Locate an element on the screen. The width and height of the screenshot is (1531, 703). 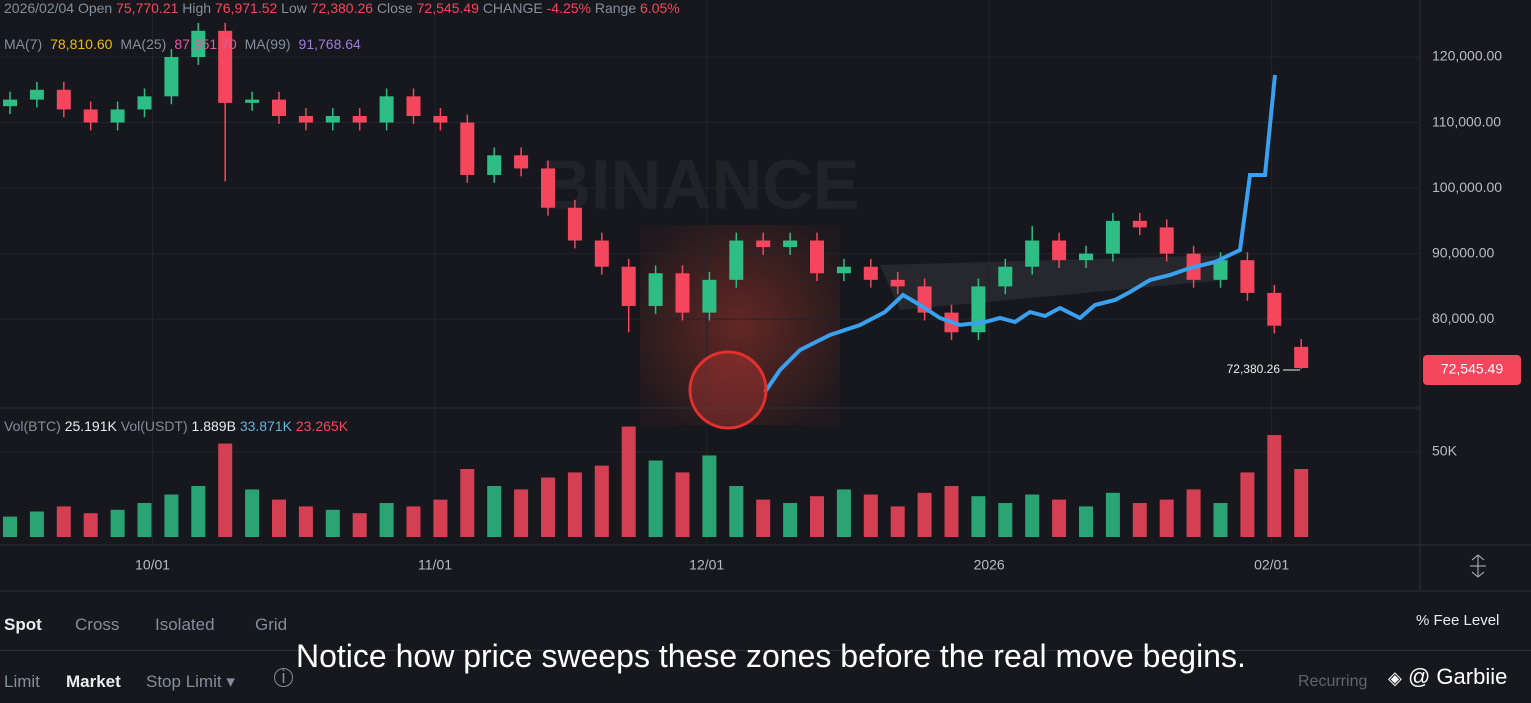
ohlc-value: 6.05% is located at coordinates (660, 8).